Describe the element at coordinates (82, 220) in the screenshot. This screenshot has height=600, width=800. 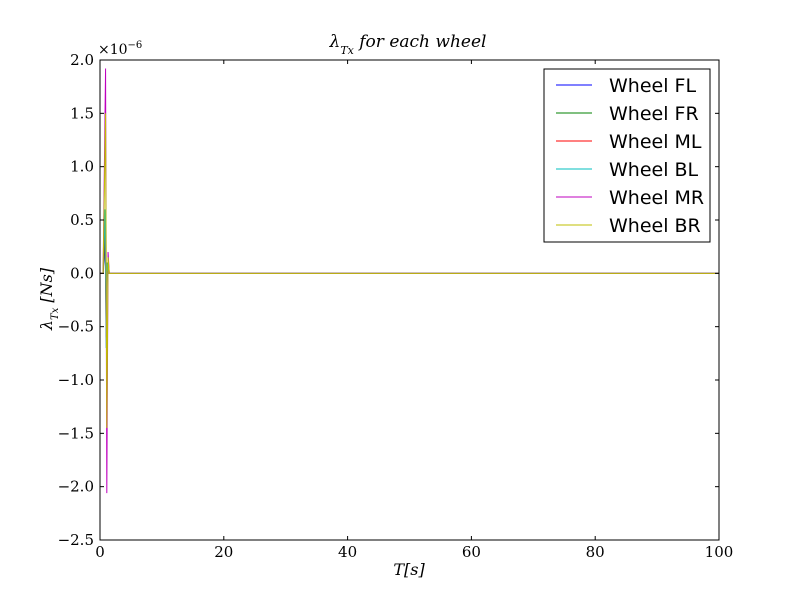
I see `y-tick-label: 0.5` at that location.